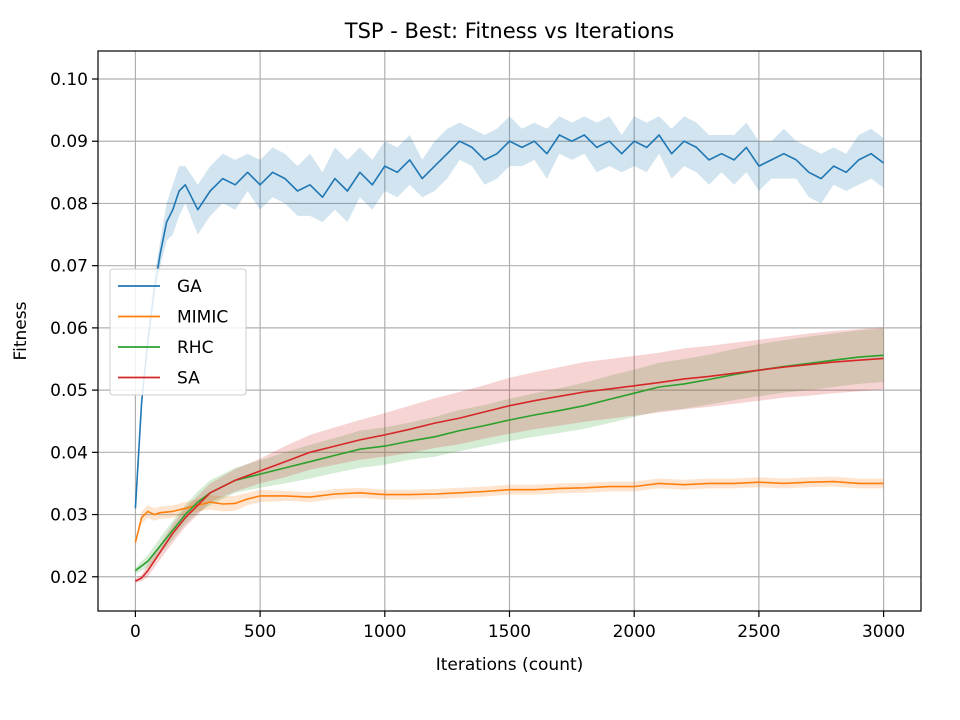 The width and height of the screenshot is (960, 720). I want to click on legend-label-rhc: RHC, so click(195, 348).